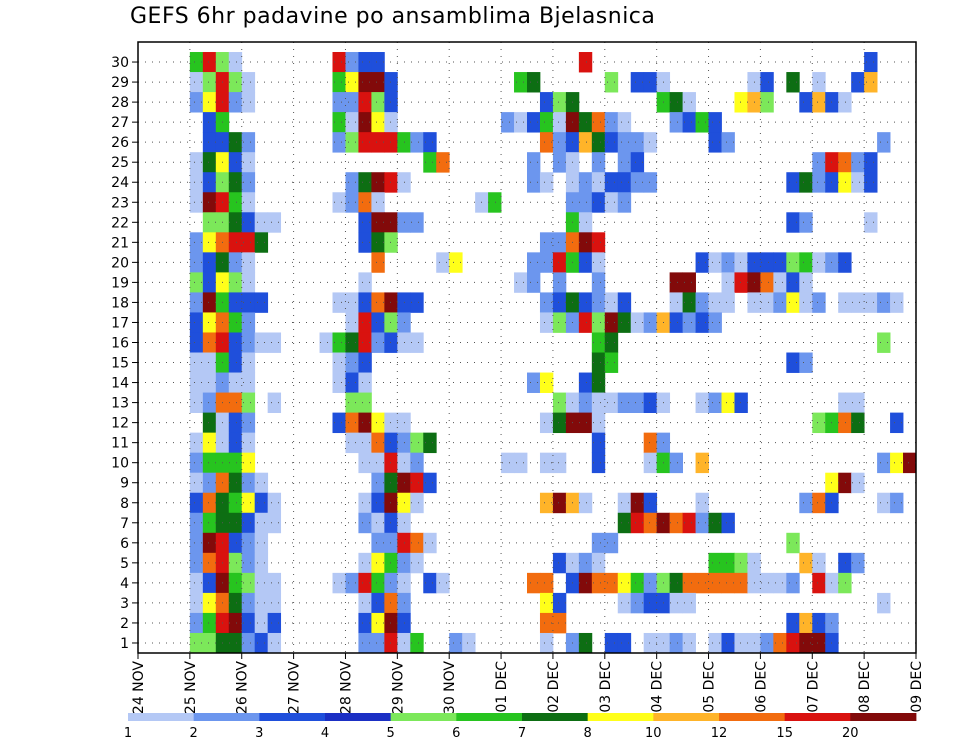  Describe the element at coordinates (325, 733) in the screenshot. I see `legend-label: 4` at that location.